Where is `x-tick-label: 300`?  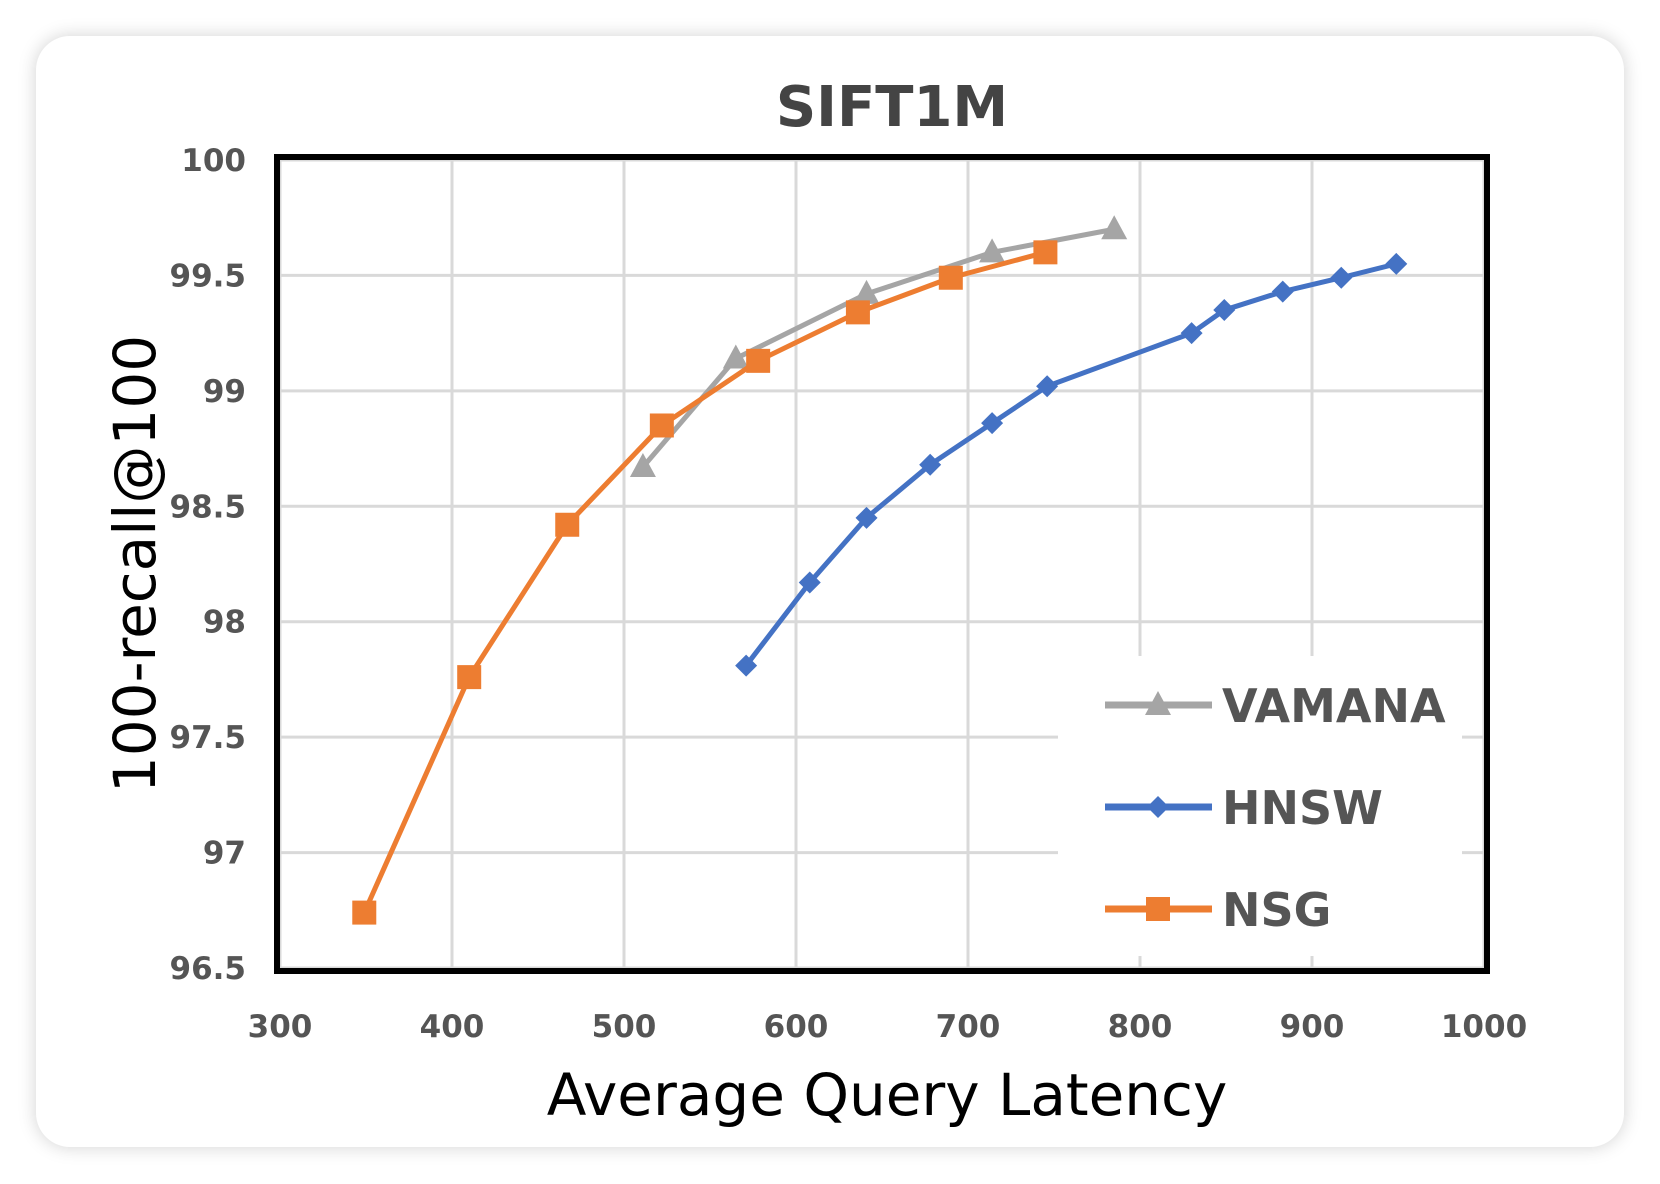 x-tick-label: 300 is located at coordinates (280, 1027).